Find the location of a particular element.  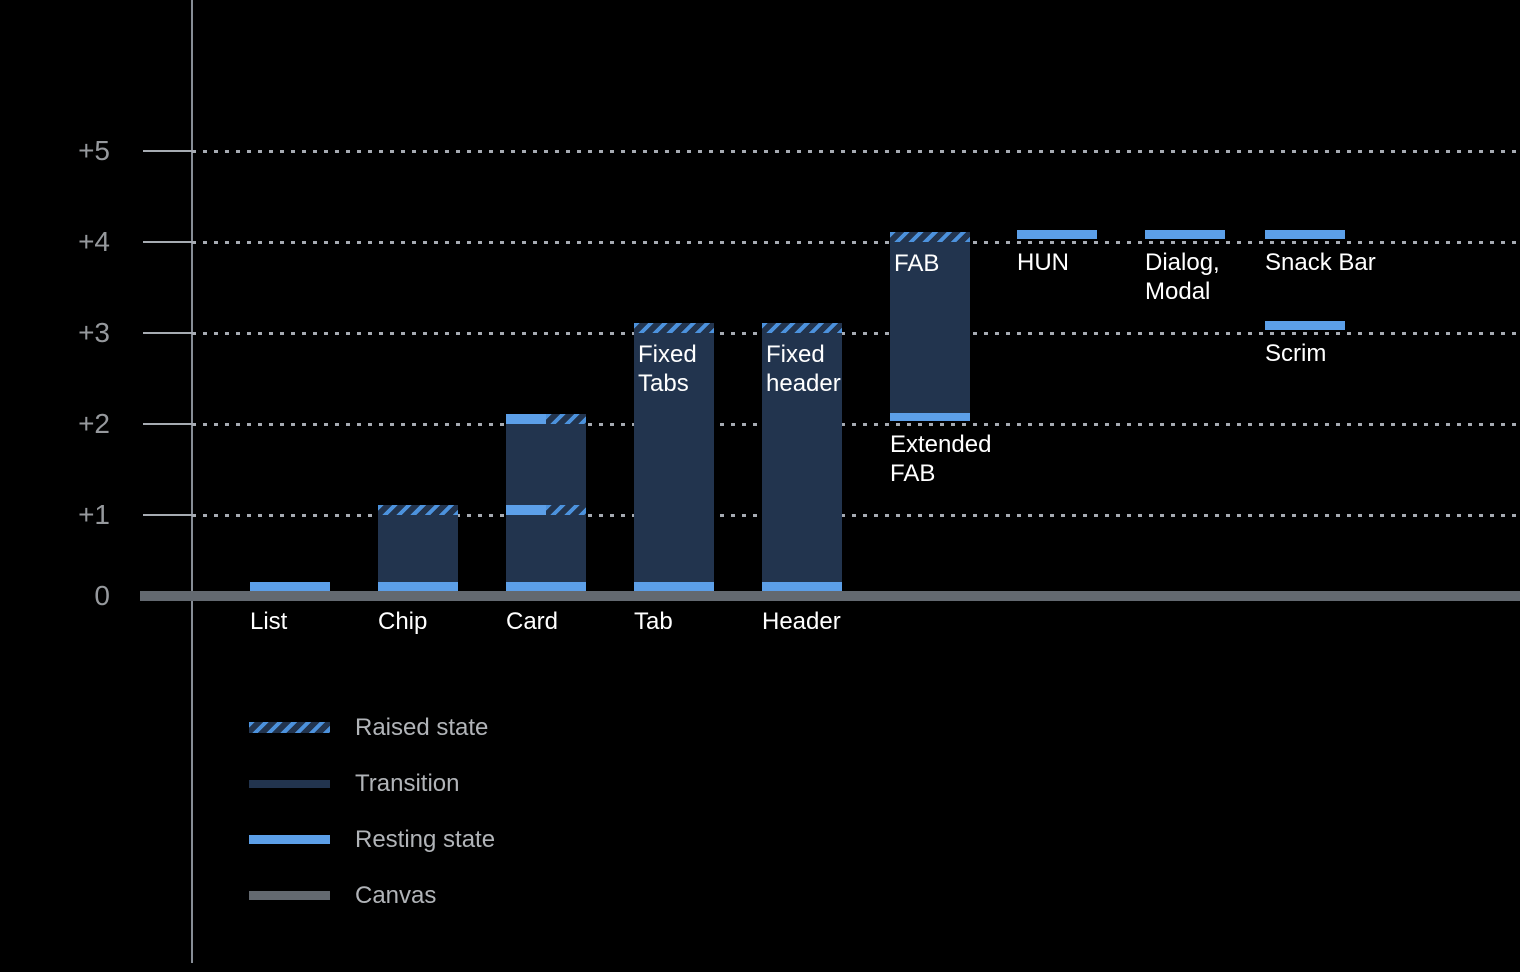

bar-segment-resting-extended-fab is located at coordinates (930, 417).